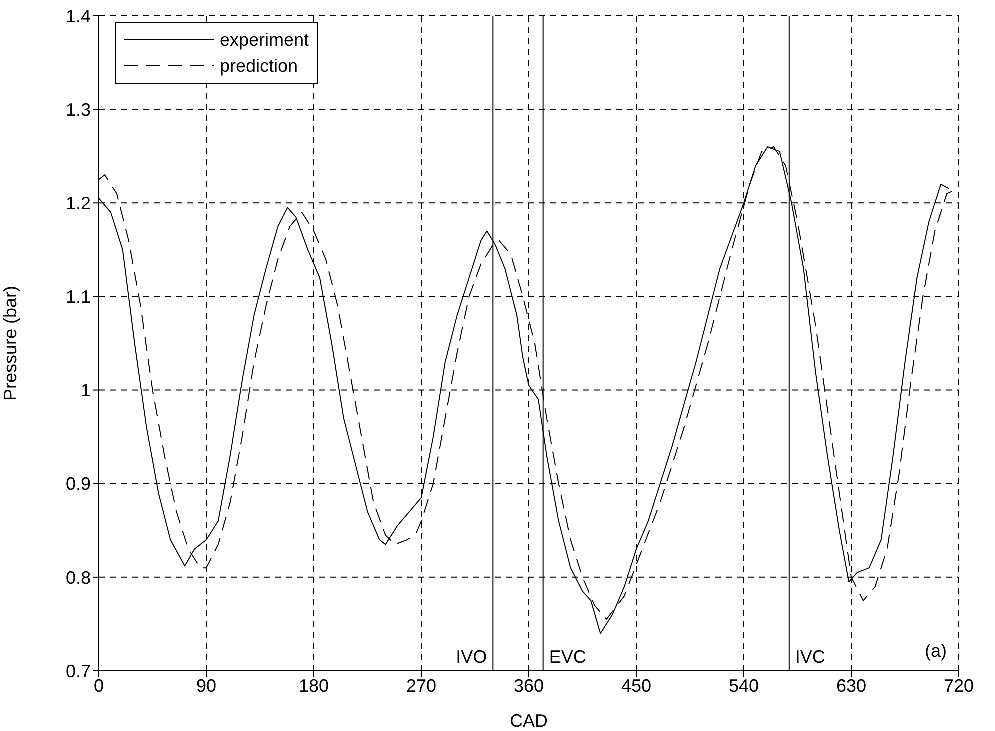 This screenshot has height=731, width=995. I want to click on annotation: (a), so click(936, 651).